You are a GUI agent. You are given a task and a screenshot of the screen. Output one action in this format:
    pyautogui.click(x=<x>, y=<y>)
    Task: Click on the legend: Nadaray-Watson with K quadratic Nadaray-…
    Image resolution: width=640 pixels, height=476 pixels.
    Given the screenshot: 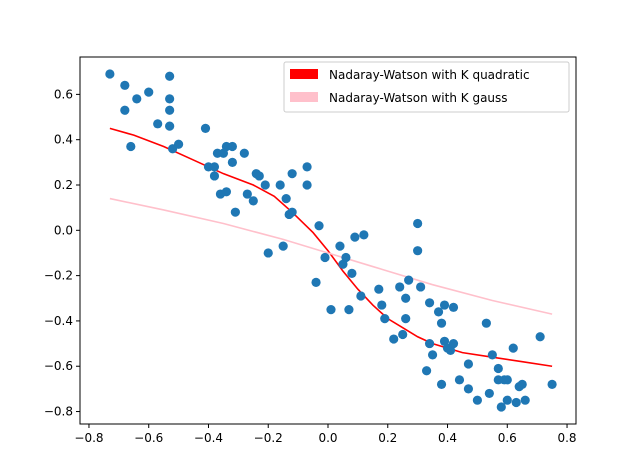 What is the action you would take?
    pyautogui.click(x=426, y=87)
    